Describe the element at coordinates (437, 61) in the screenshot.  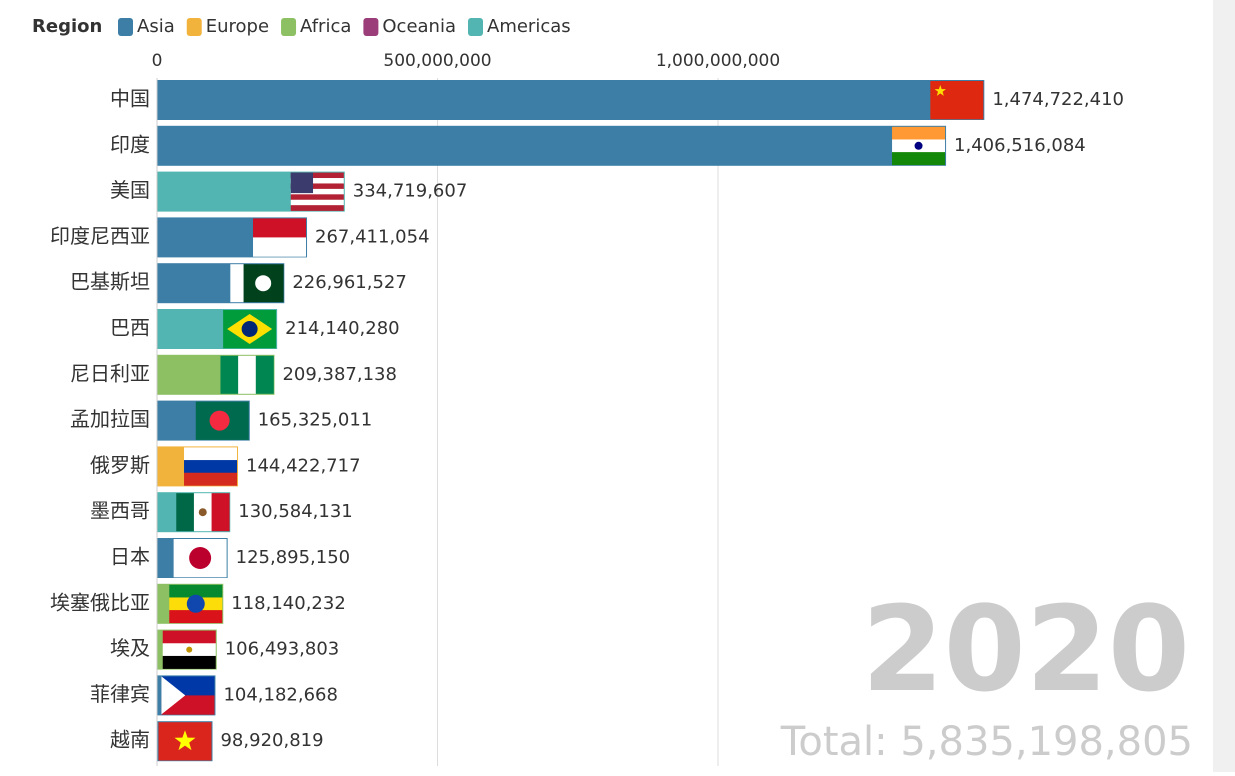
I see `x-tick-label: 500,000,000` at that location.